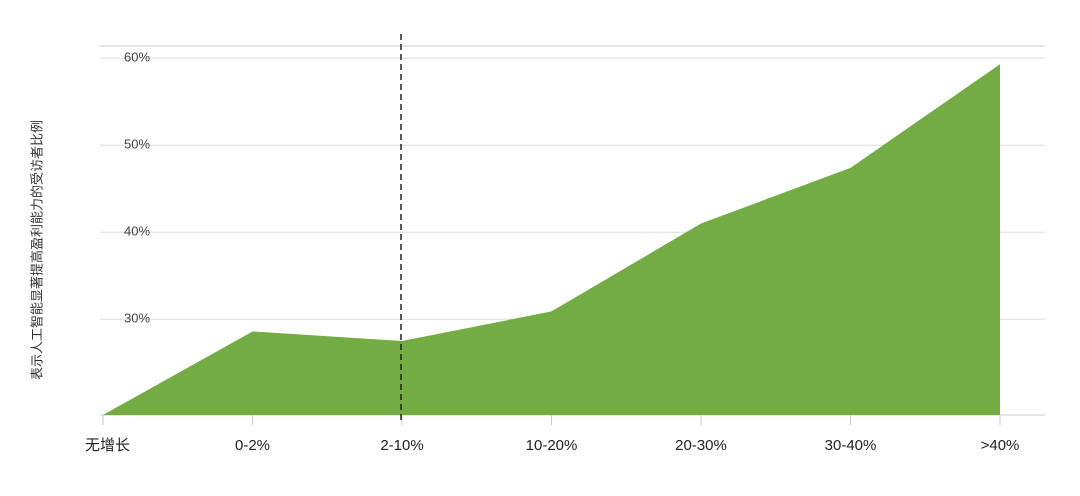  I want to click on x-tick-label: 无增长, so click(107, 445).